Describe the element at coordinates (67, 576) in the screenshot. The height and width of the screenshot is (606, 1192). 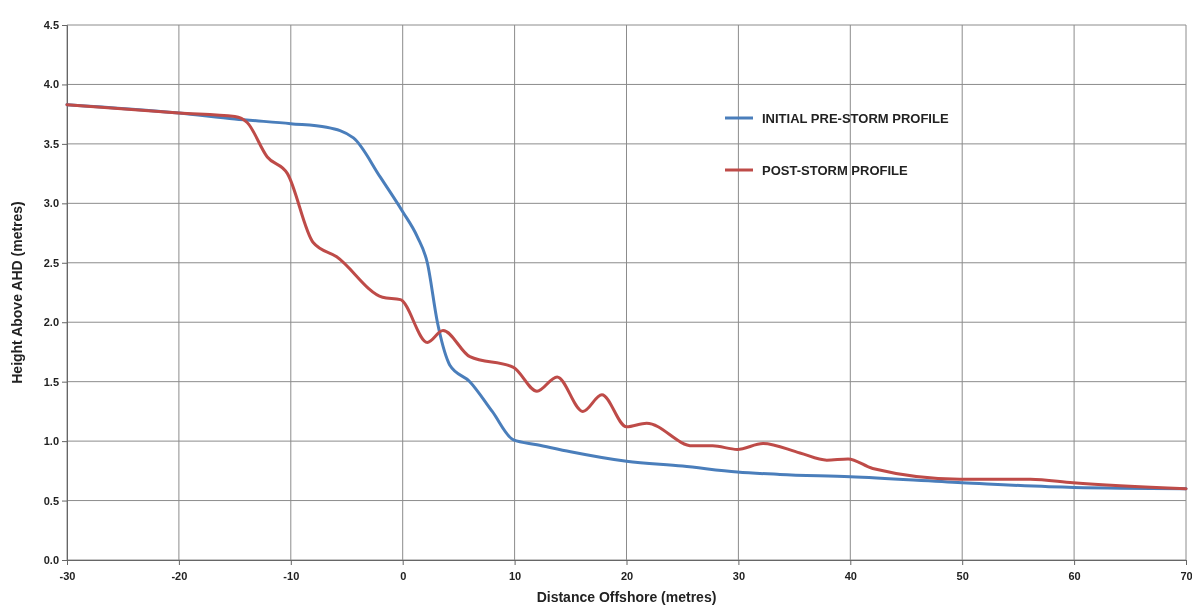
I see `x-tick-label: -30` at that location.